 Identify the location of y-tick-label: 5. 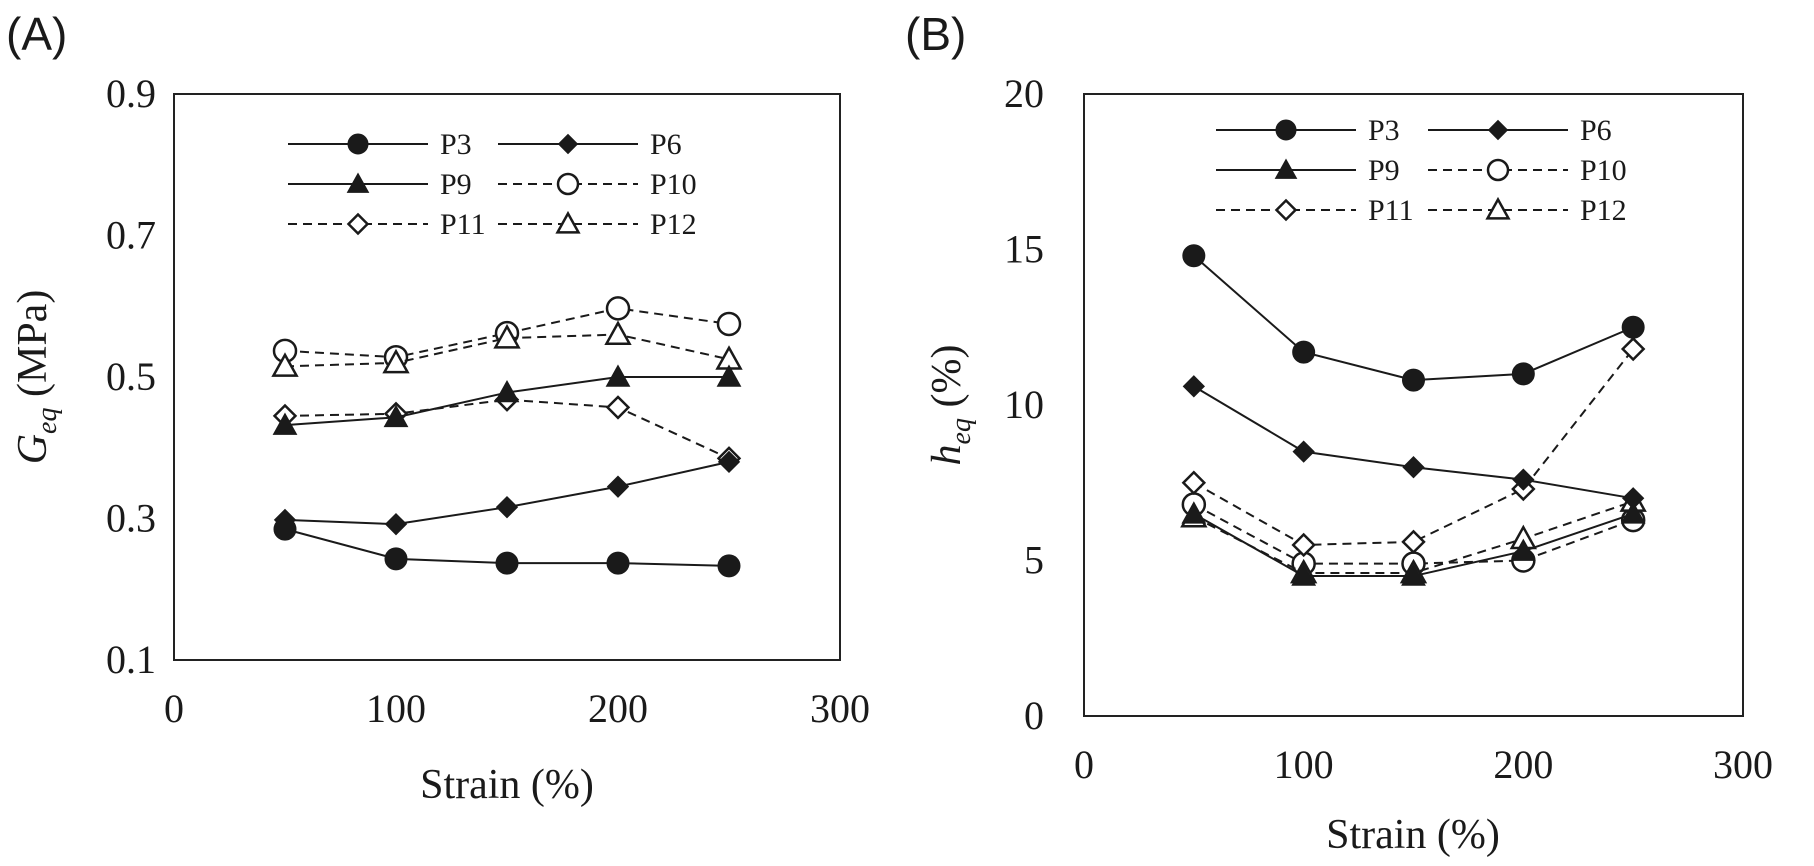
(1034, 560).